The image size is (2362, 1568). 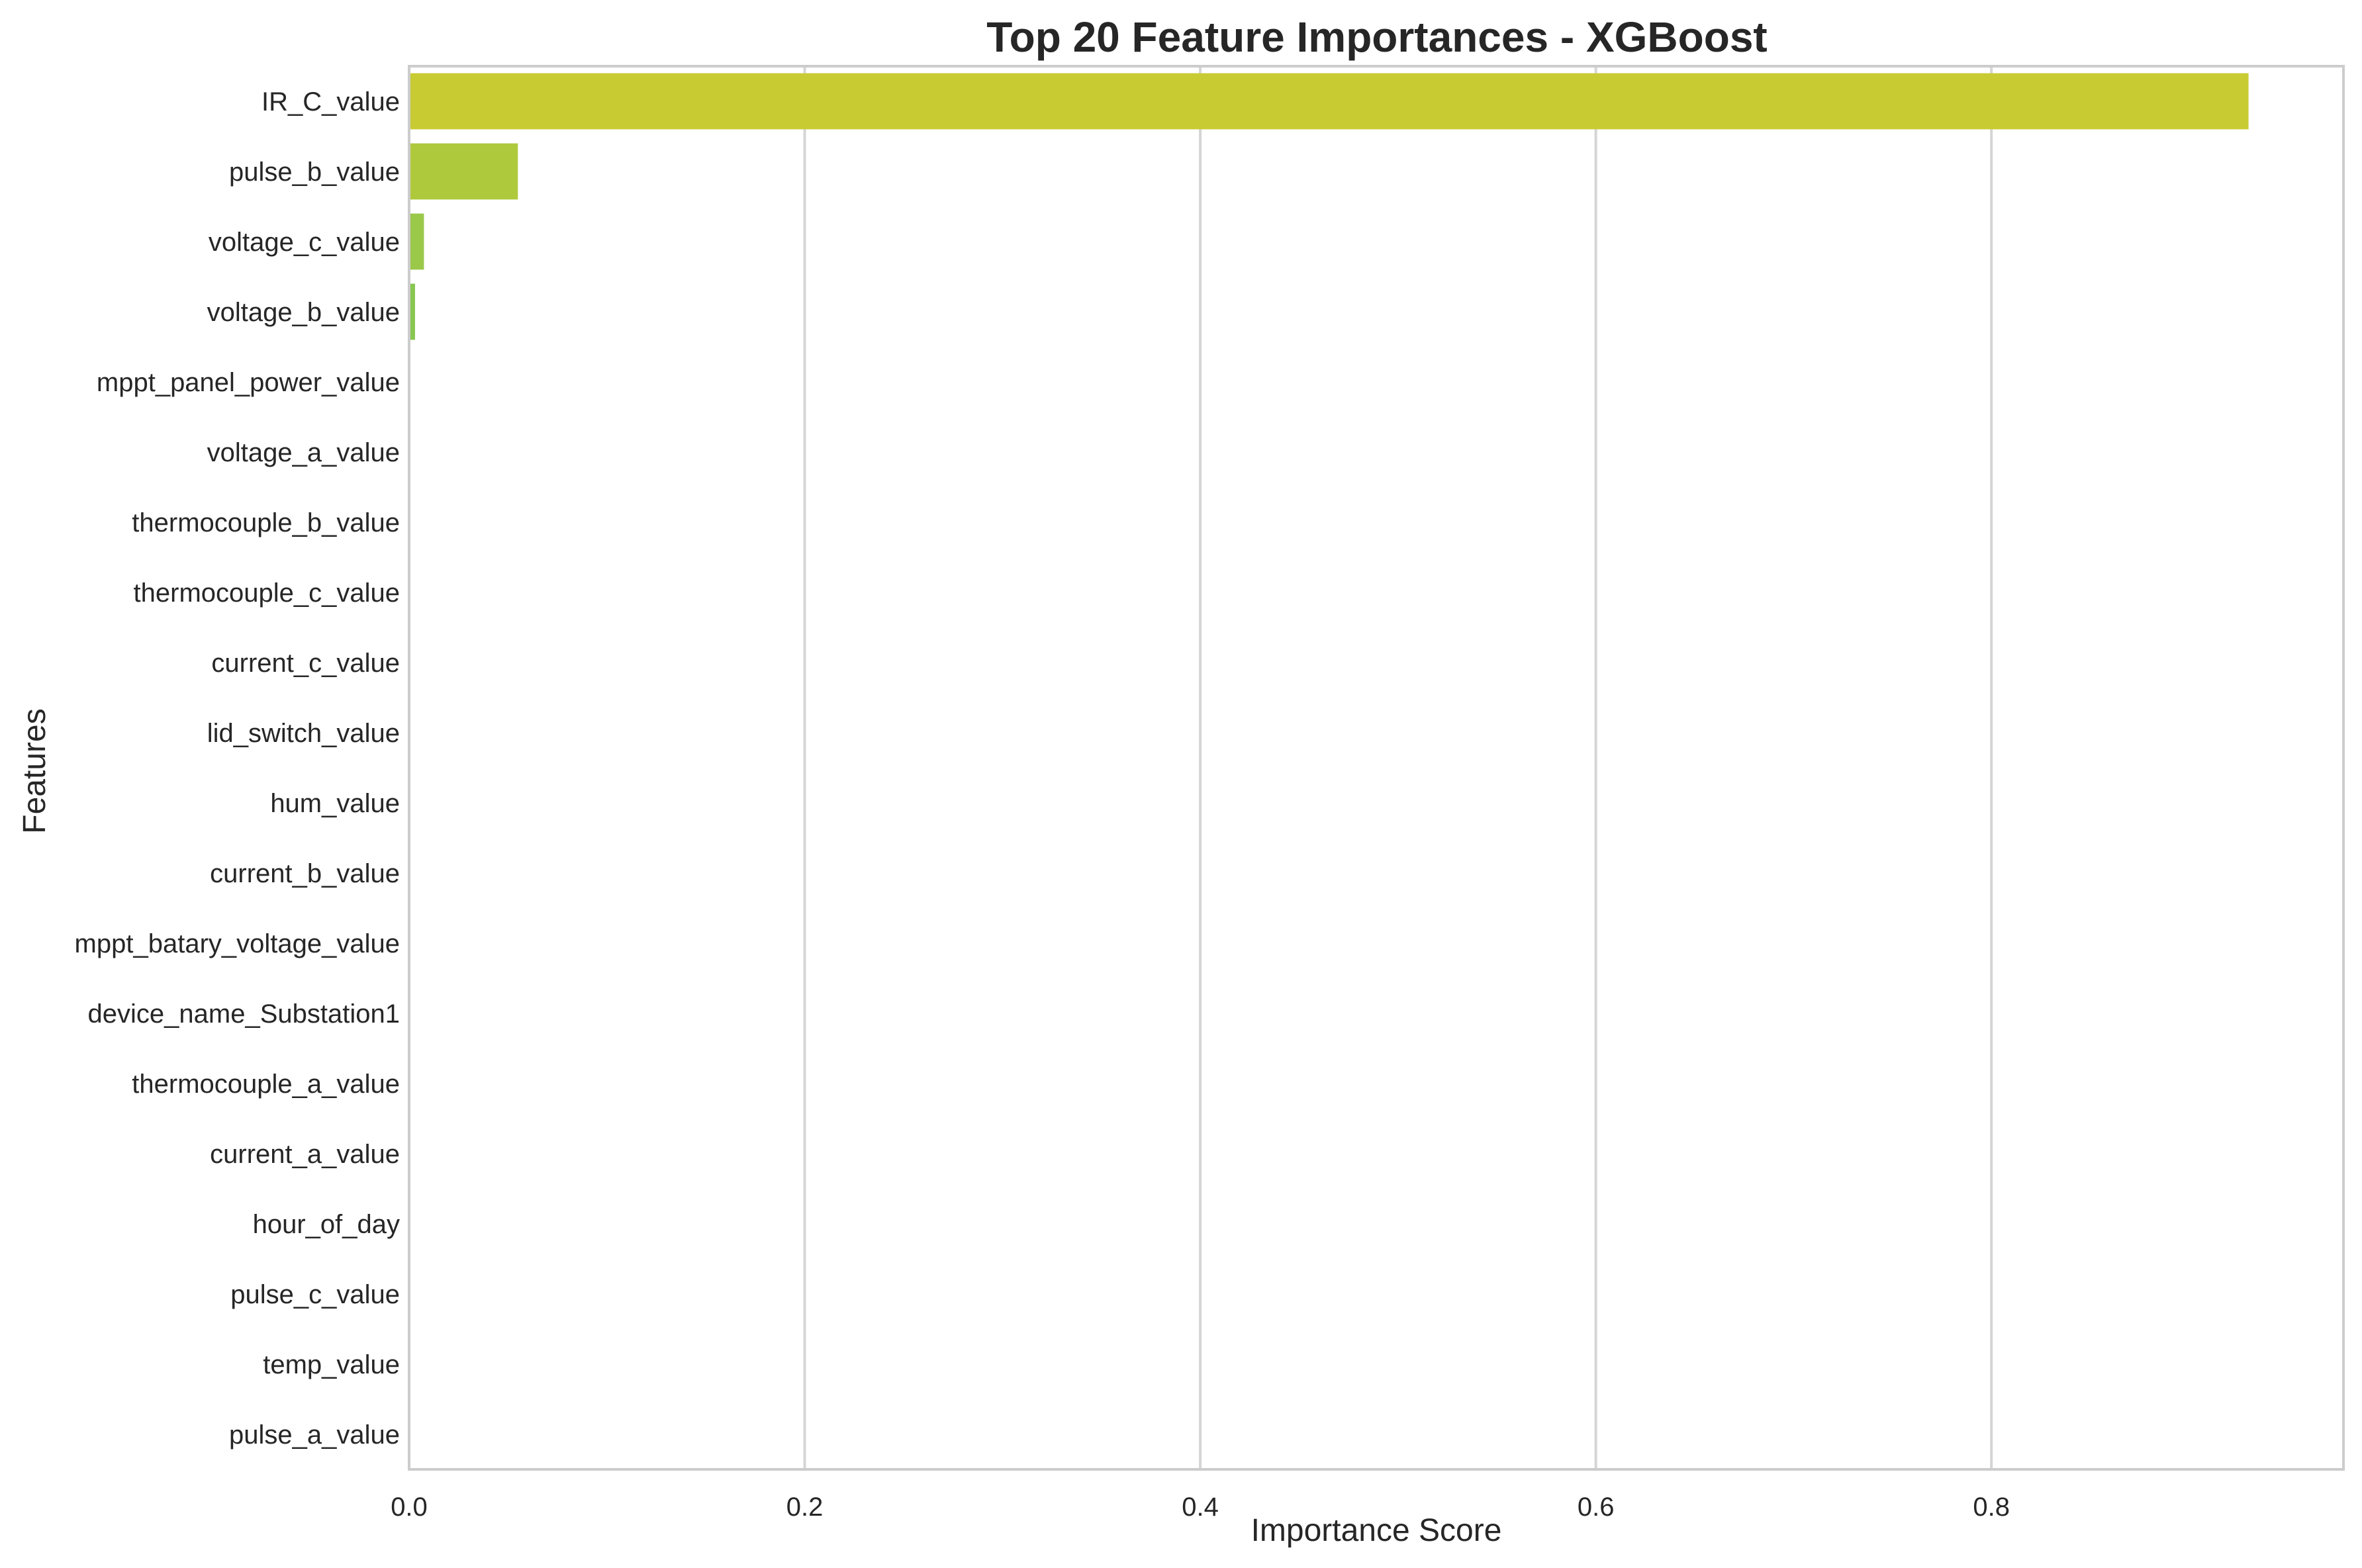 I want to click on y-tick-label: thermocouple_c_value, so click(x=267, y=593).